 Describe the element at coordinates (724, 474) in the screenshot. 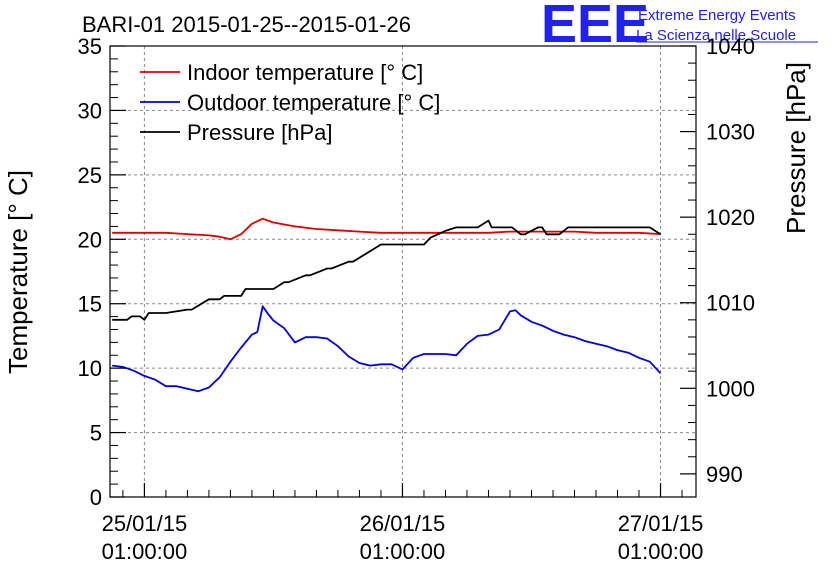

I see `y2-tick-label: 990` at that location.